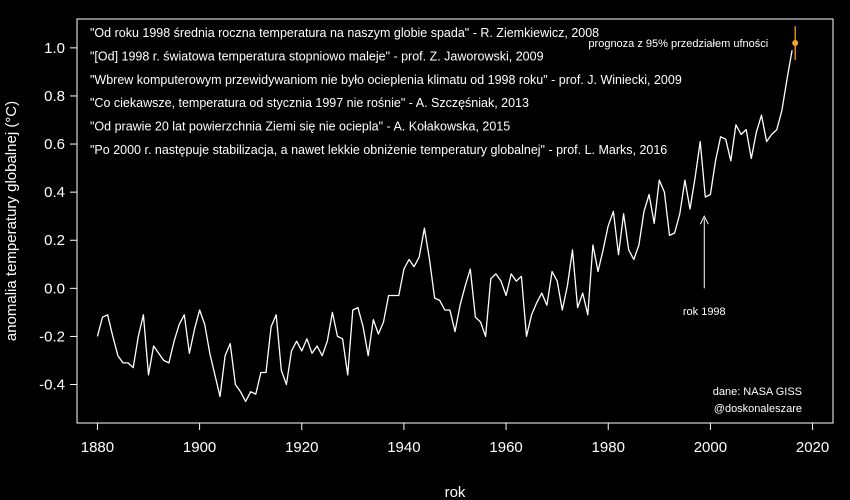 The height and width of the screenshot is (500, 850). I want to click on x-tick-label: 1940, so click(403, 447).